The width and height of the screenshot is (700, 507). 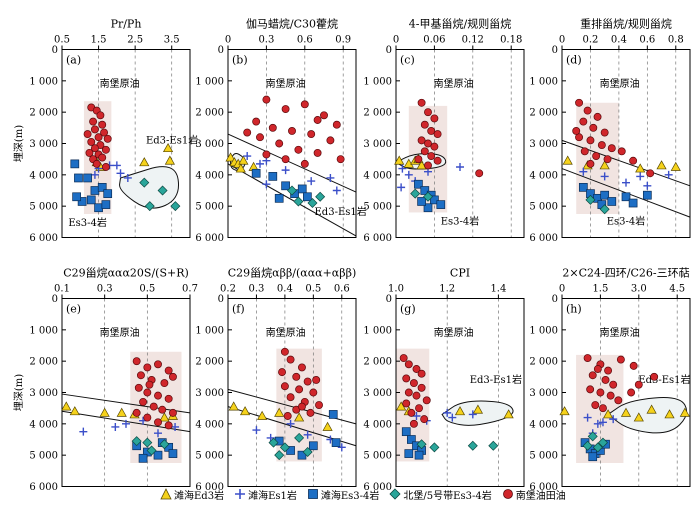 What do you see at coordinates (377, 330) in the screenshot?
I see `y-tick-label: 1 000` at bounding box center [377, 330].